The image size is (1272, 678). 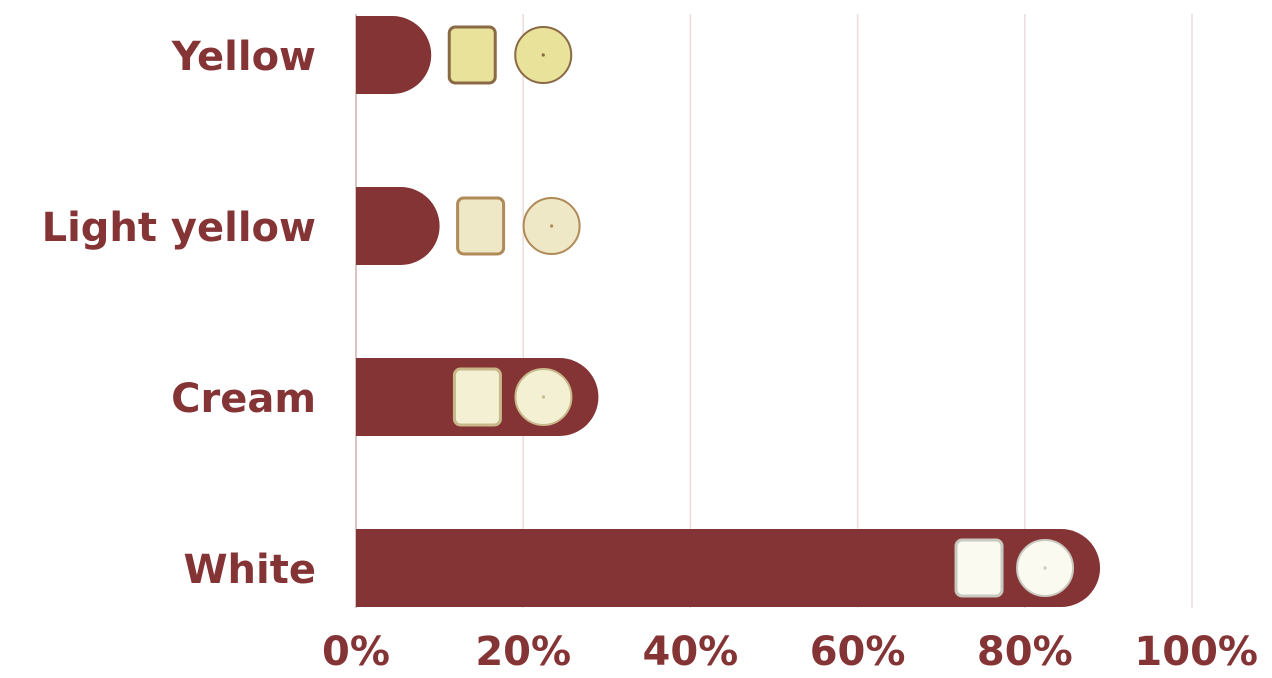 I want to click on x-tick-label: 60%, so click(x=858, y=652).